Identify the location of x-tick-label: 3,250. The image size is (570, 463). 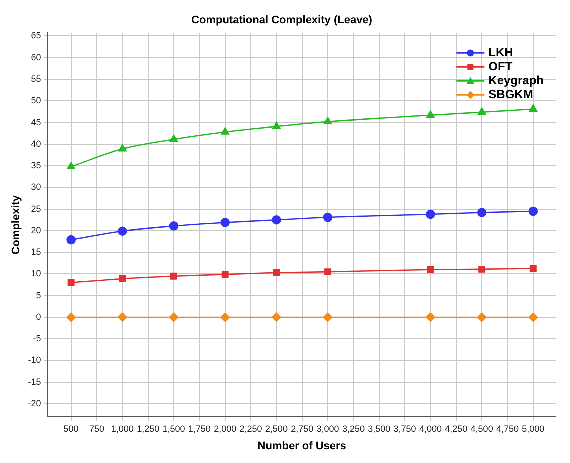
(353, 429).